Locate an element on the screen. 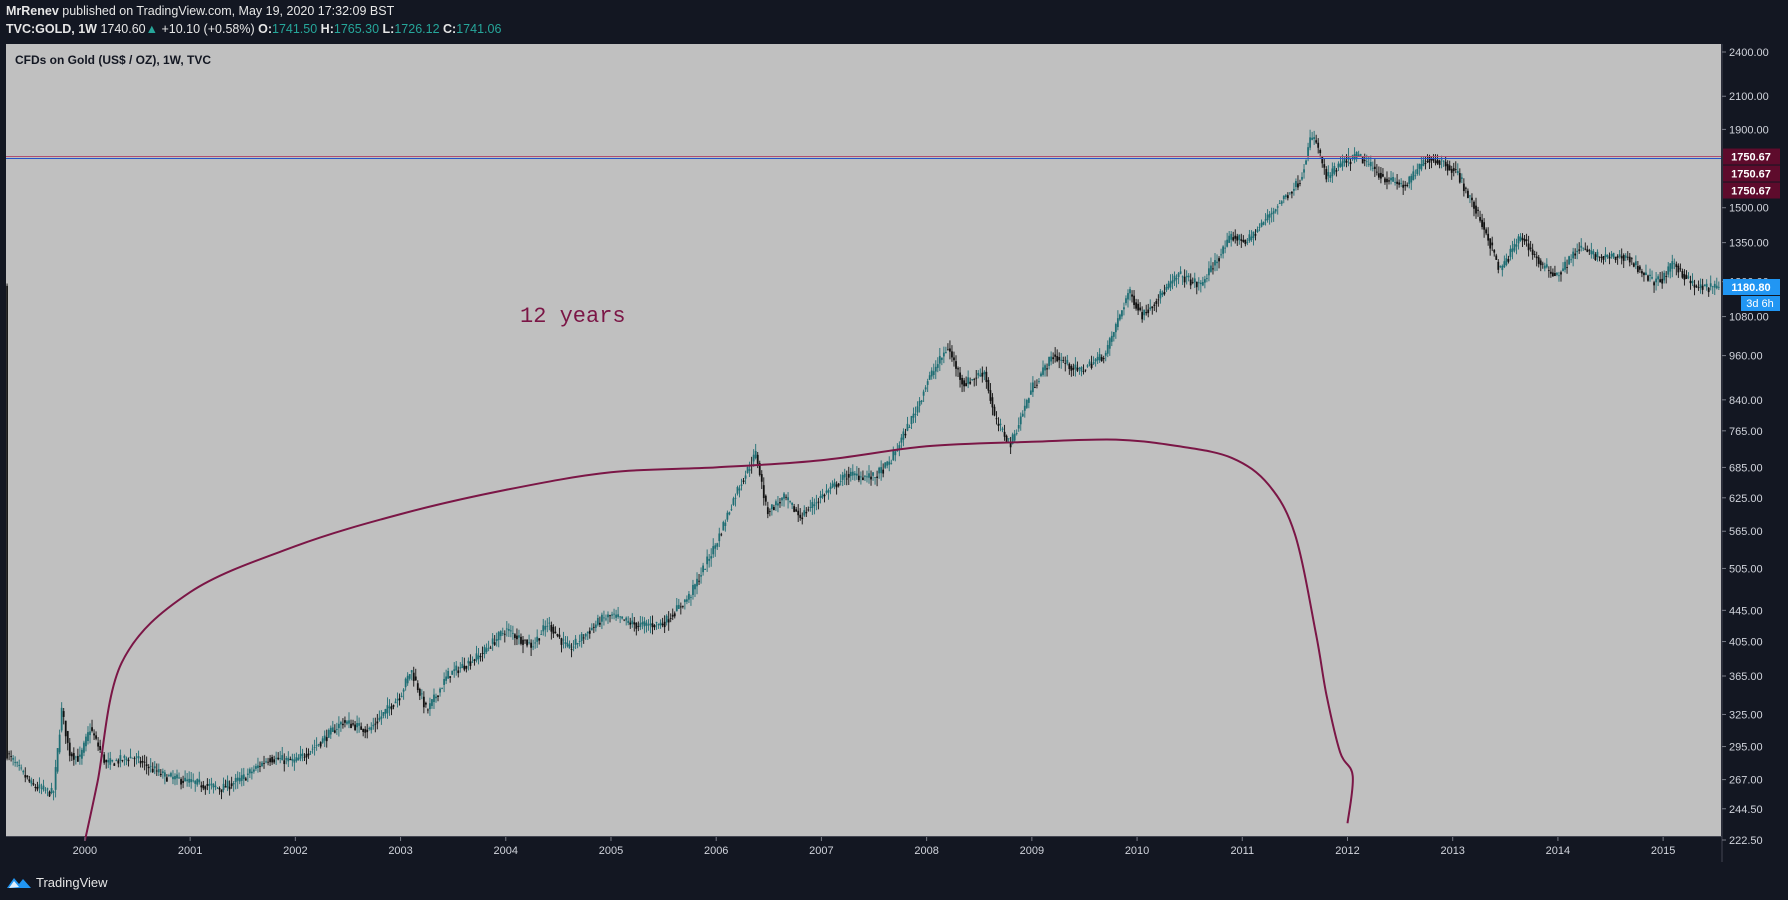 This screenshot has width=1788, height=900. time-axis is located at coordinates (863, 849).